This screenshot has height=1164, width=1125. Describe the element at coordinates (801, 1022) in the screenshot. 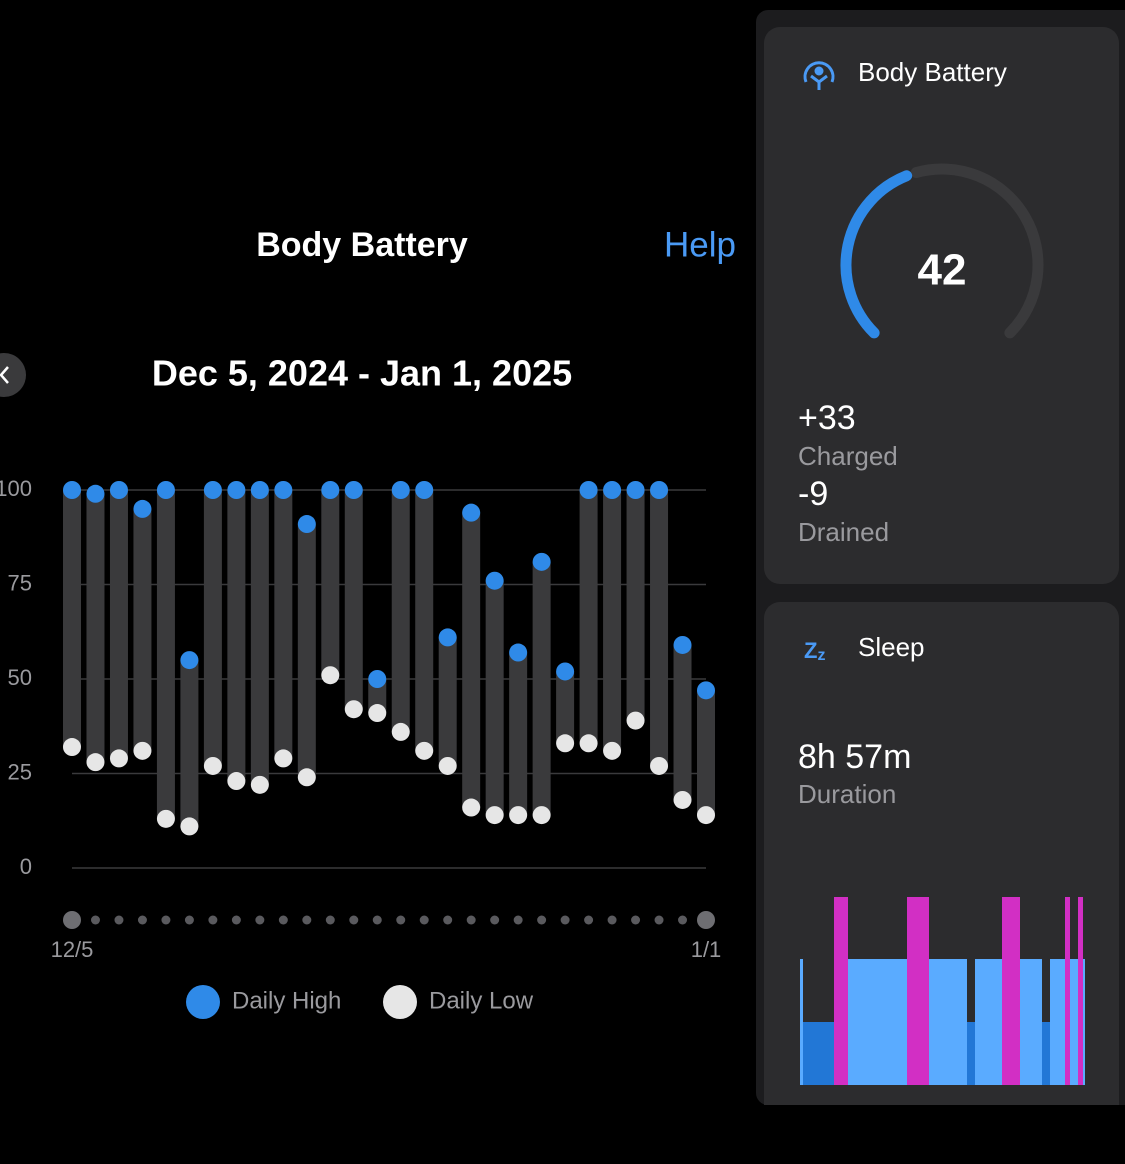

I see `light-sleep` at that location.